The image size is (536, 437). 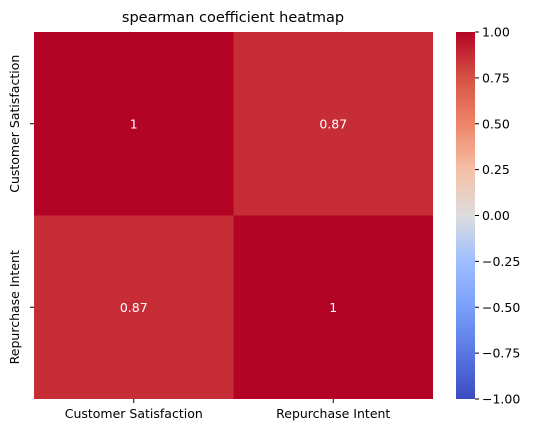 I want to click on colorbar-tick-label: 0.75, so click(x=496, y=77).